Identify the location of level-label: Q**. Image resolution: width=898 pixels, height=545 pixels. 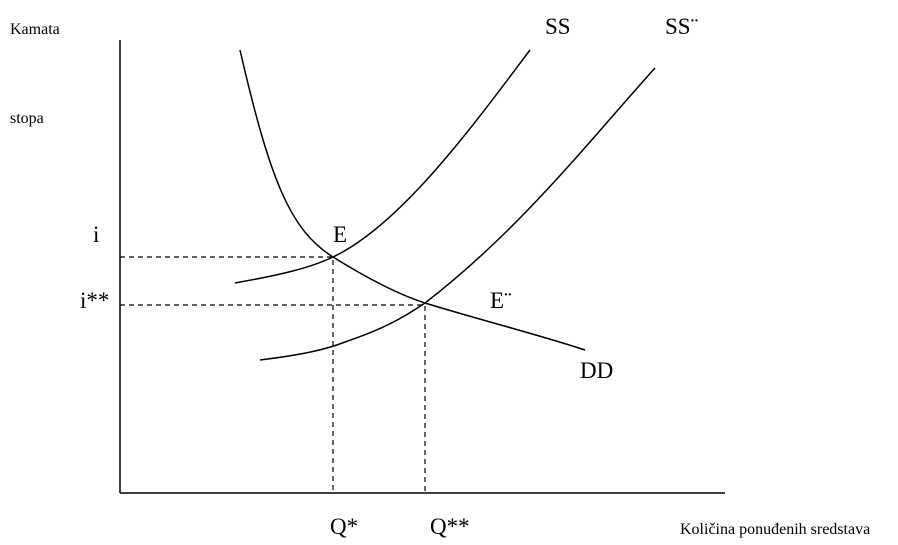
(450, 526).